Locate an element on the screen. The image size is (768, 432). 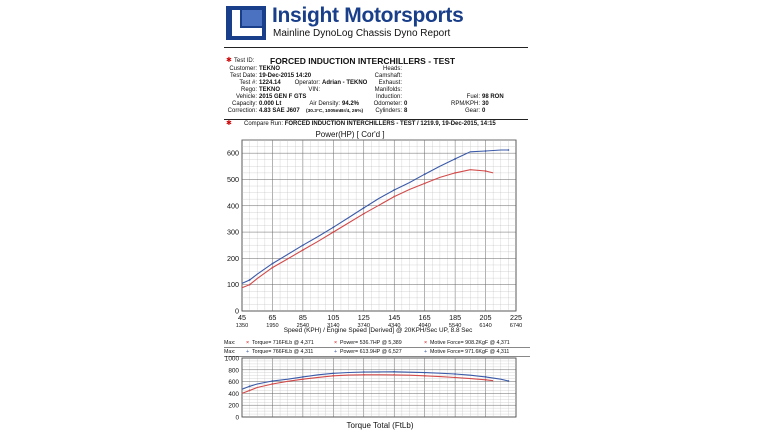
power-grid is located at coordinates (379, 225).